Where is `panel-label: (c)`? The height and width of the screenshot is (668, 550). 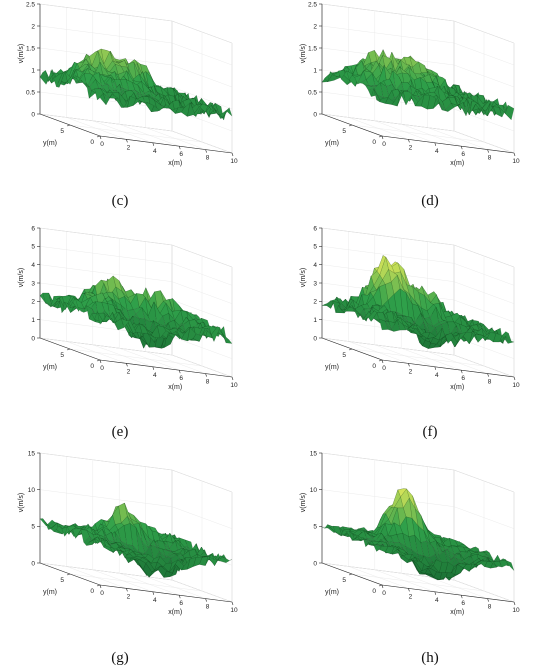 panel-label: (c) is located at coordinates (120, 201).